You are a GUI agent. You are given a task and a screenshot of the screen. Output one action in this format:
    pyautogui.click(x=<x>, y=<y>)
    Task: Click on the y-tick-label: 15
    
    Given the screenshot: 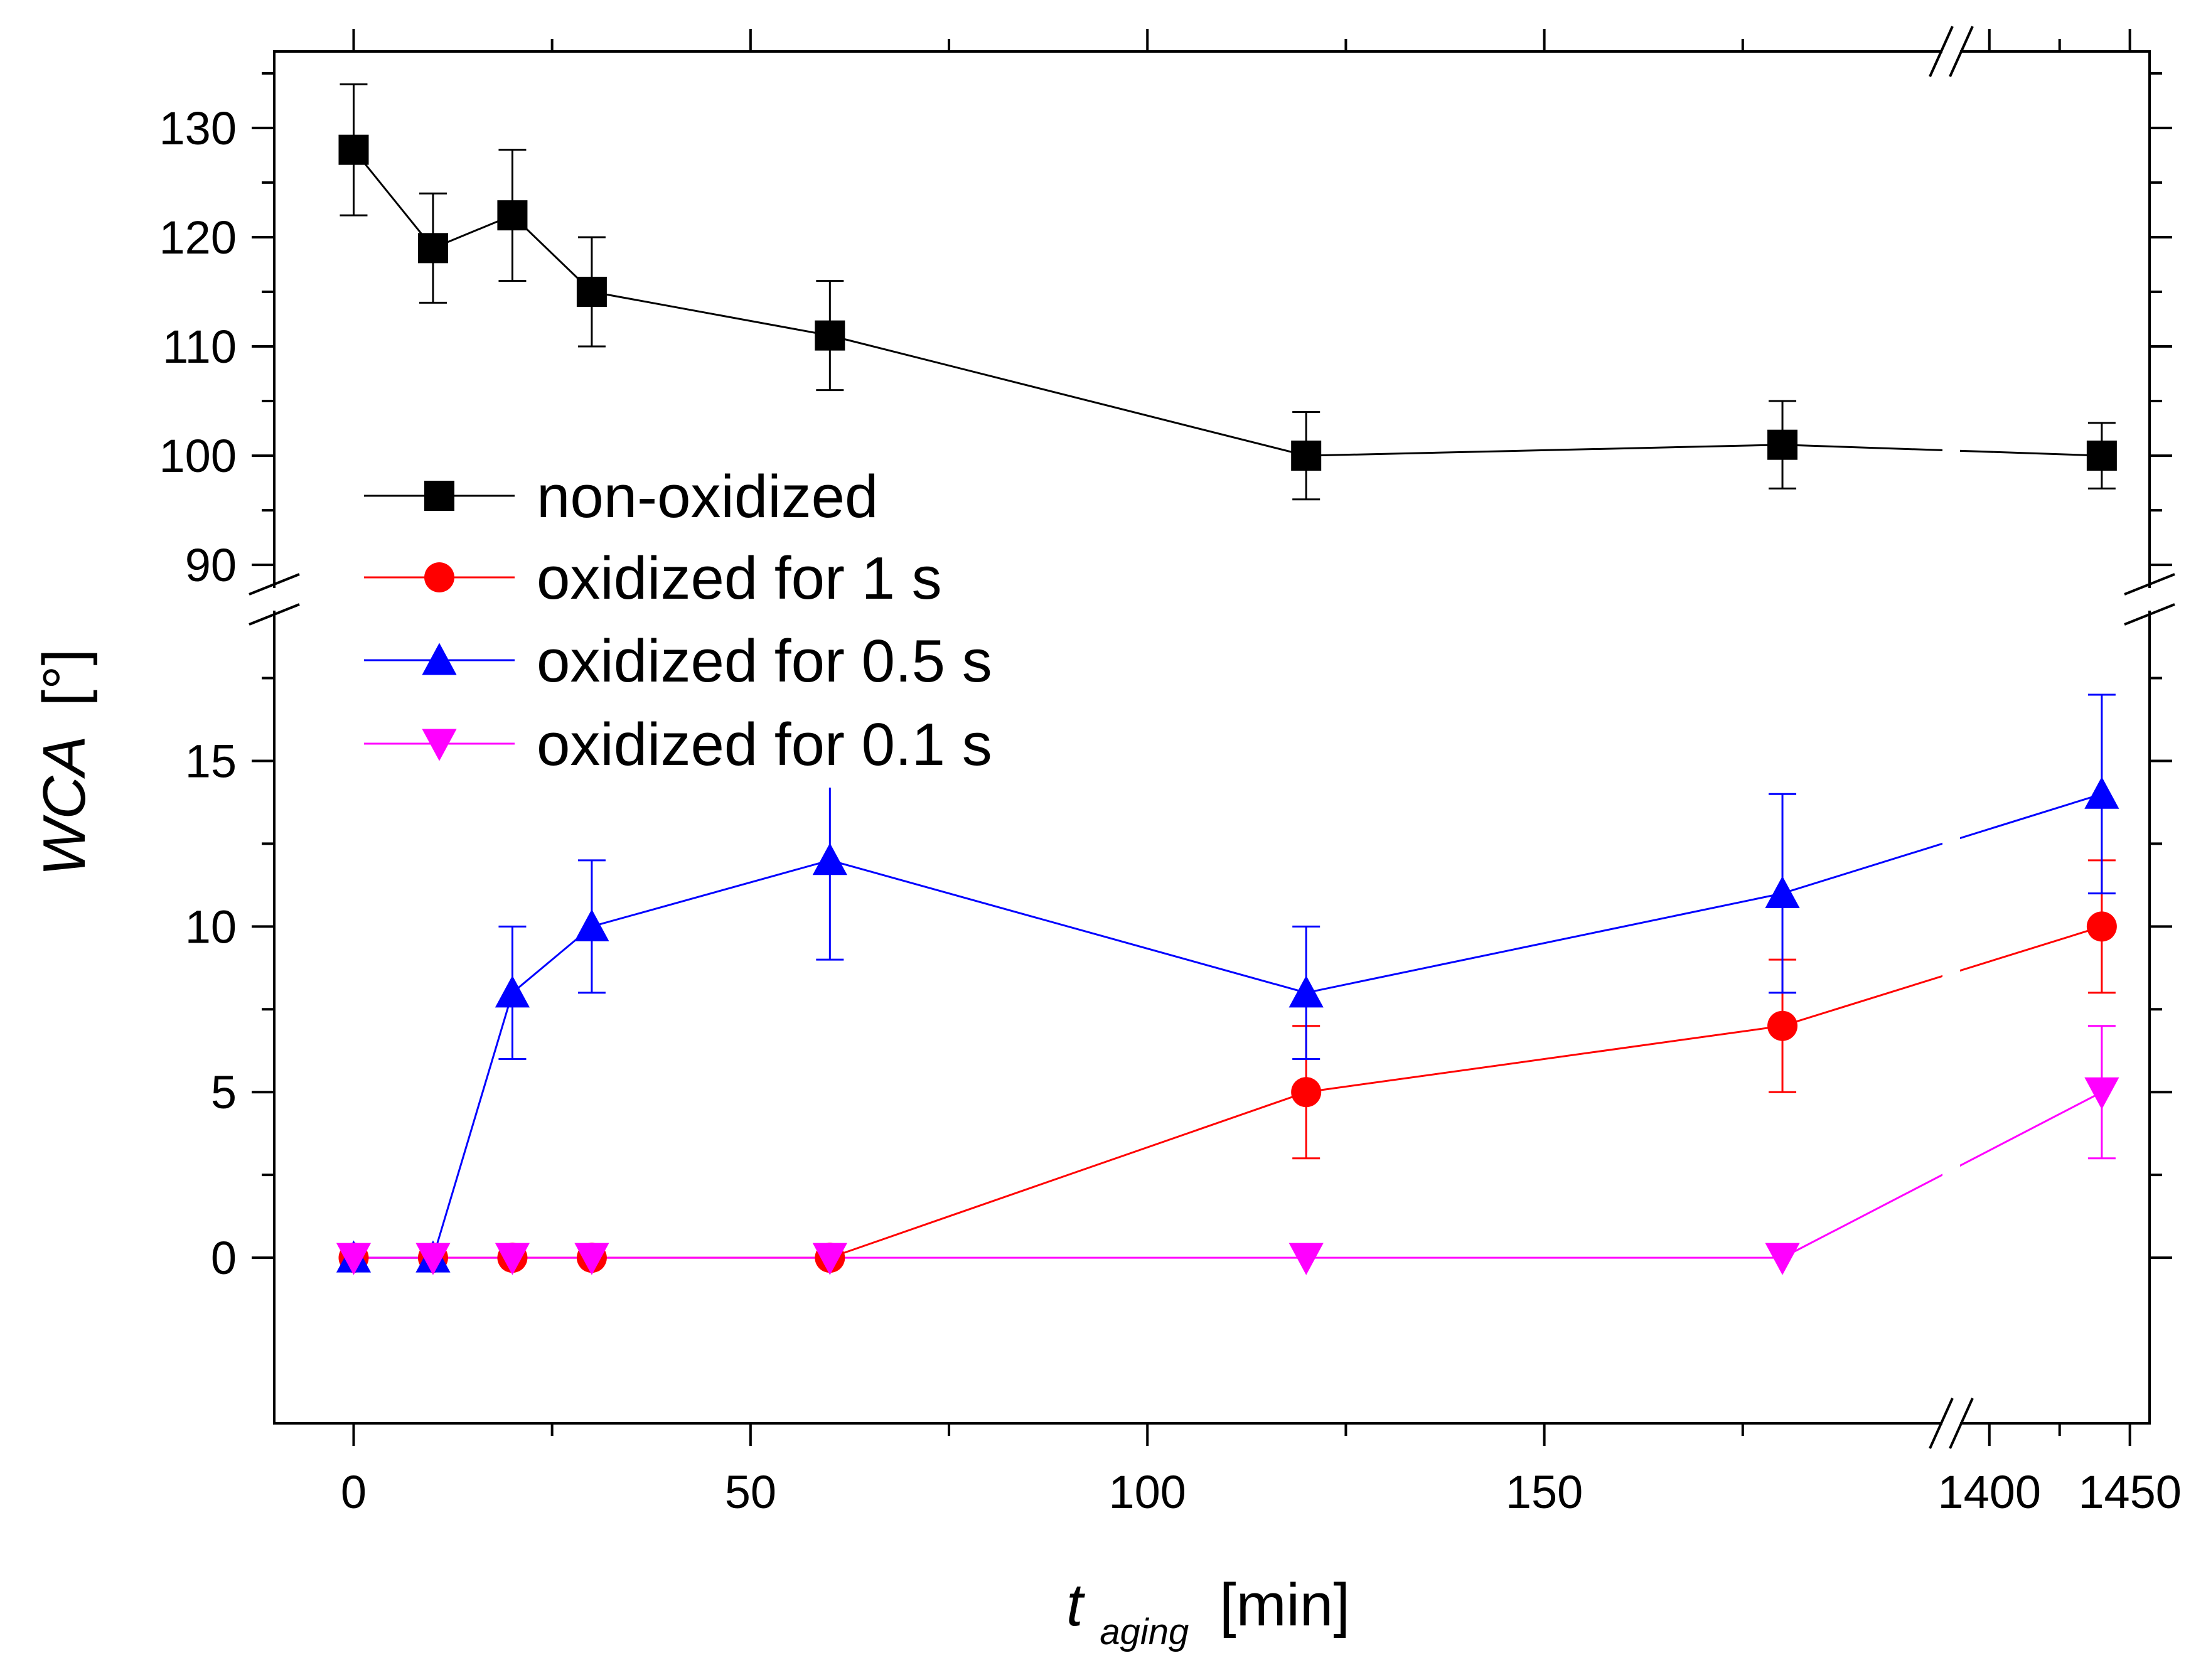 What is the action you would take?
    pyautogui.click(x=211, y=761)
    